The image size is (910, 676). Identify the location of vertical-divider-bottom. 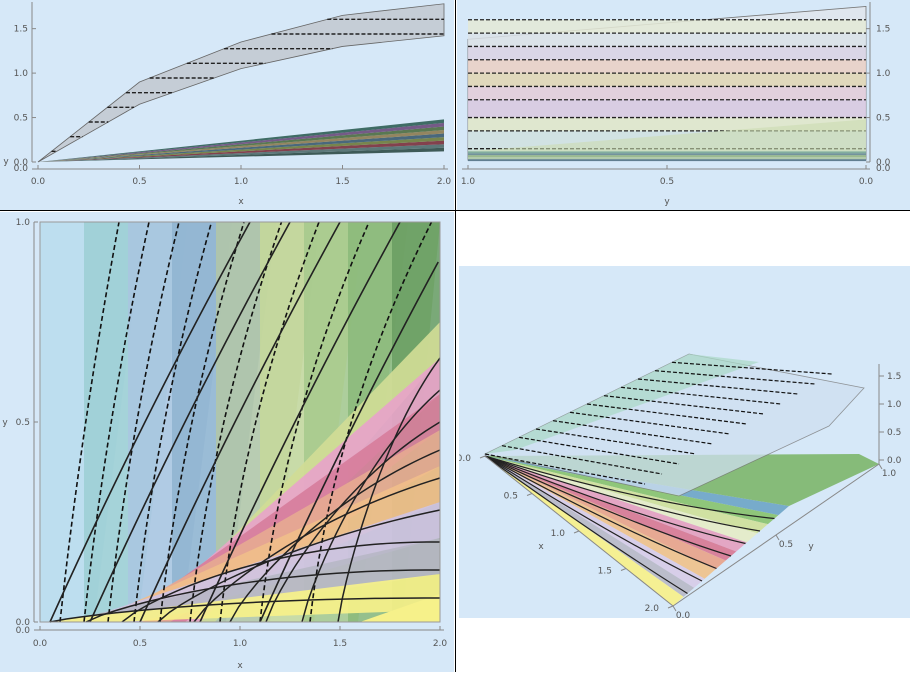
(455, 441).